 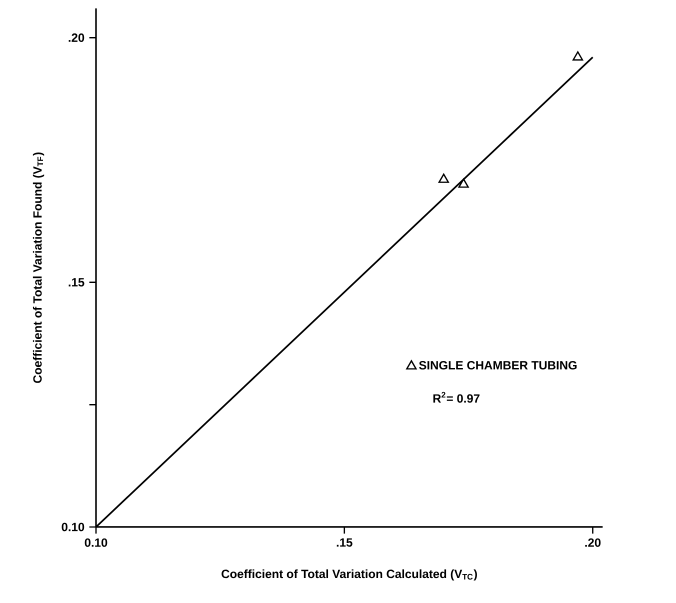 I want to click on y-tick-label: 0.10, so click(x=73, y=527).